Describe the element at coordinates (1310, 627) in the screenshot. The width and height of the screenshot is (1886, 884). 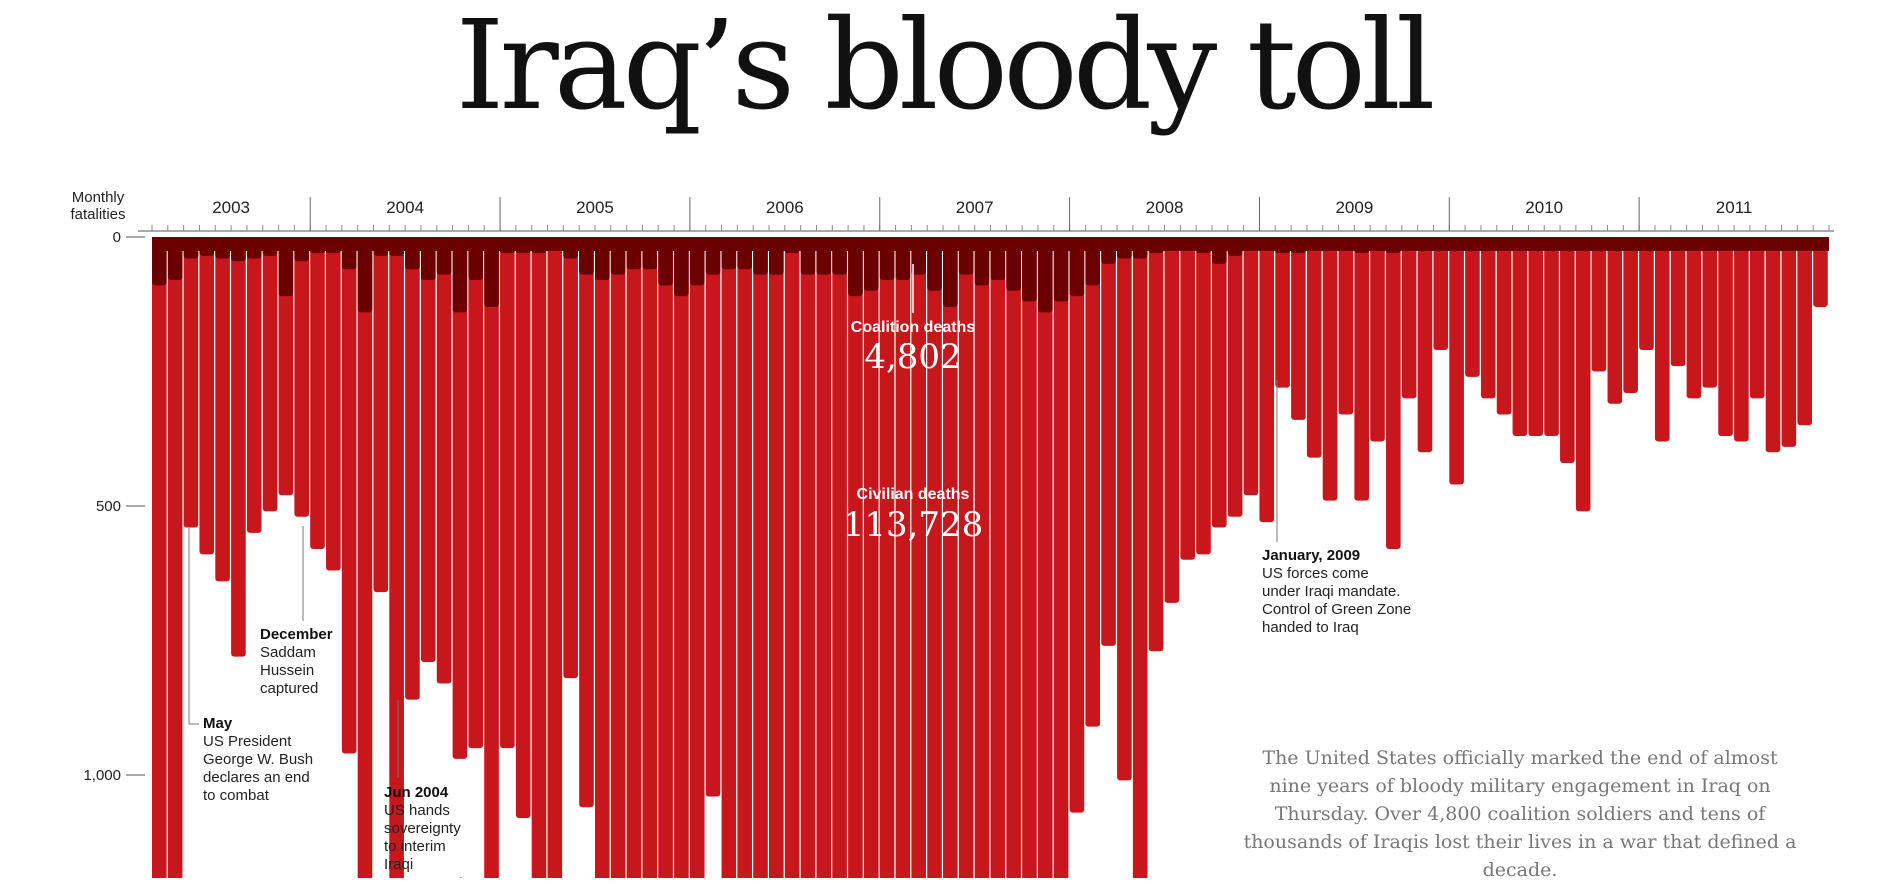
I see `annotation-text: handed to Iraq` at that location.